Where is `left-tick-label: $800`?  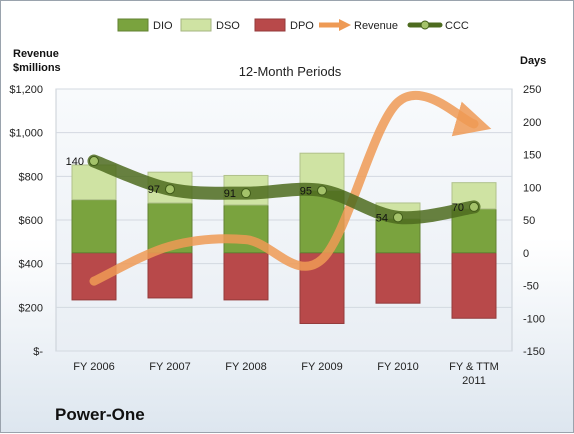
left-tick-label: $800 is located at coordinates (31, 177).